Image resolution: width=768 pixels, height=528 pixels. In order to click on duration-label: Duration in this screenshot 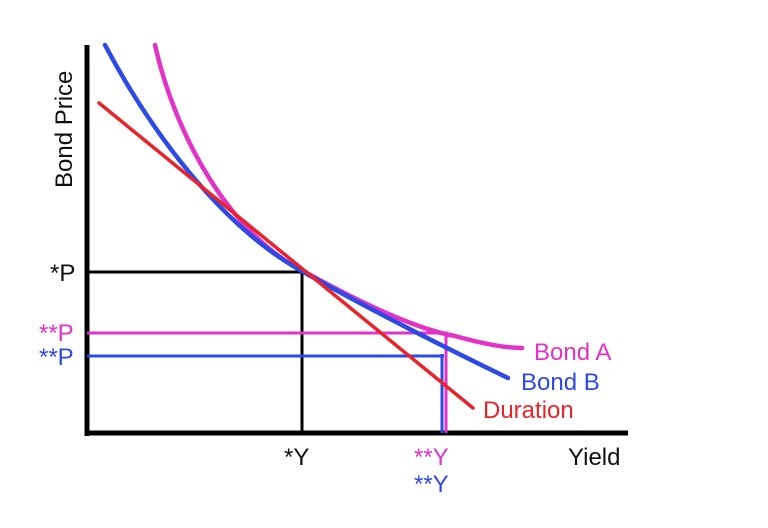, I will do `click(528, 410)`.